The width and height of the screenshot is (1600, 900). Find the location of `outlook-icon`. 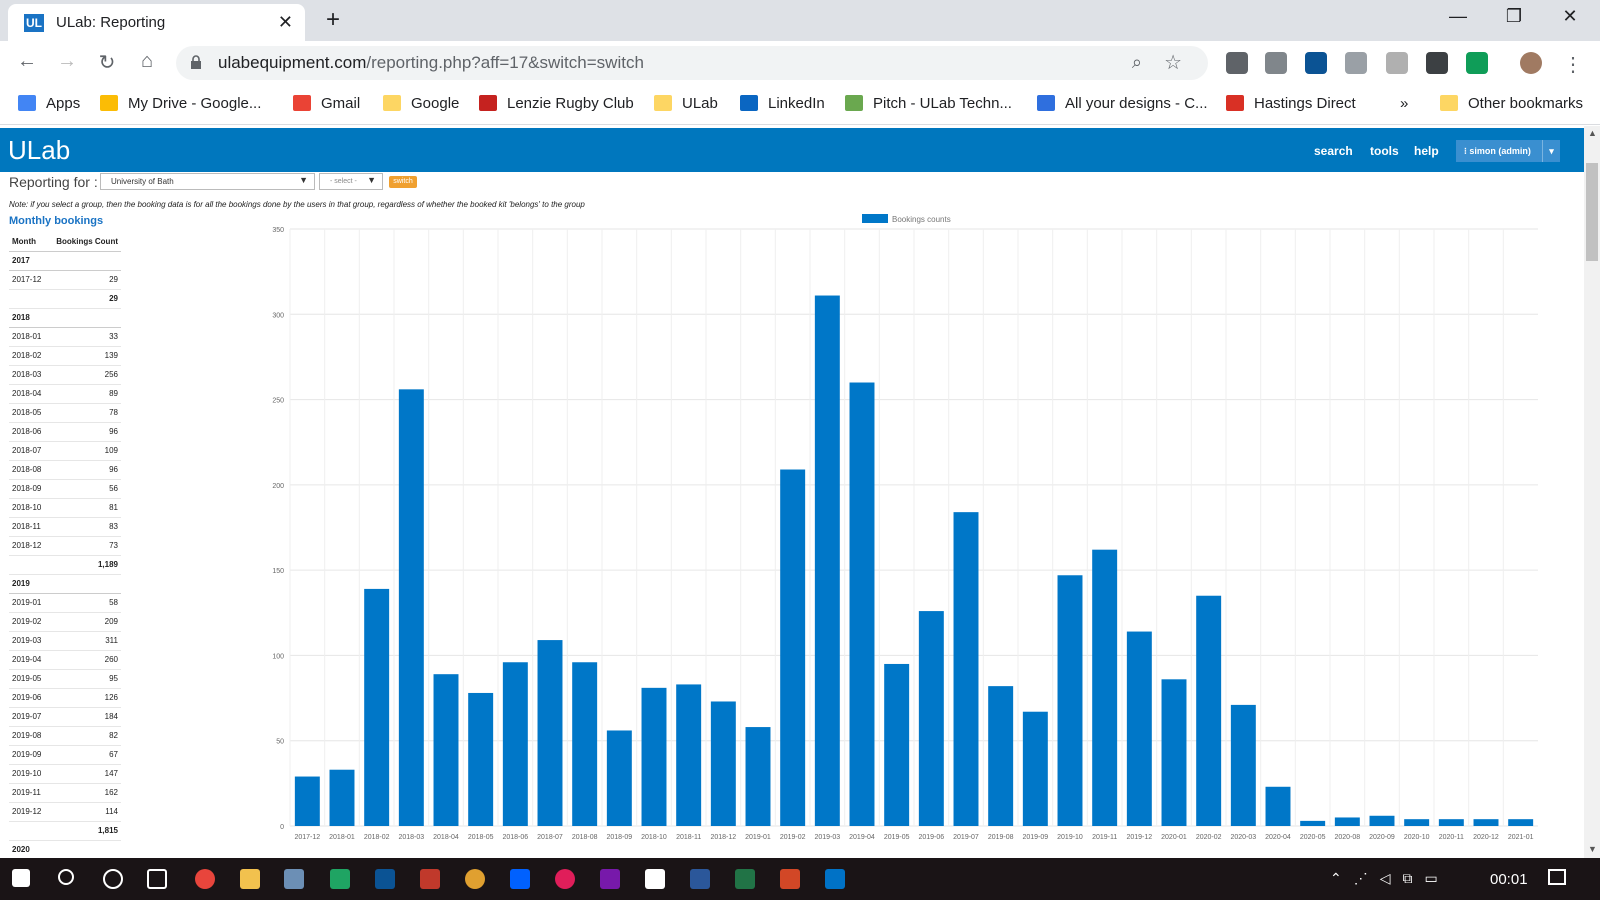

outlook-icon is located at coordinates (835, 879).